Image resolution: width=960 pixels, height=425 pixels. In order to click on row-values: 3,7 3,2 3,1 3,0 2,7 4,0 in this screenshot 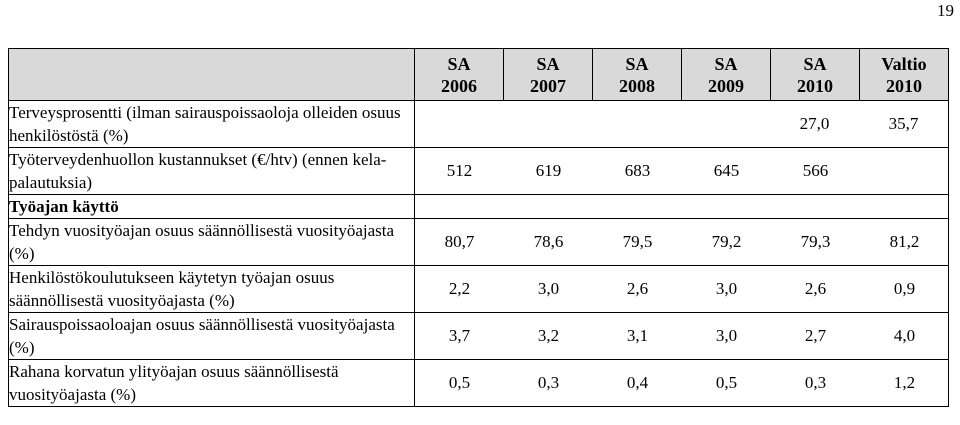, I will do `click(681, 336)`.